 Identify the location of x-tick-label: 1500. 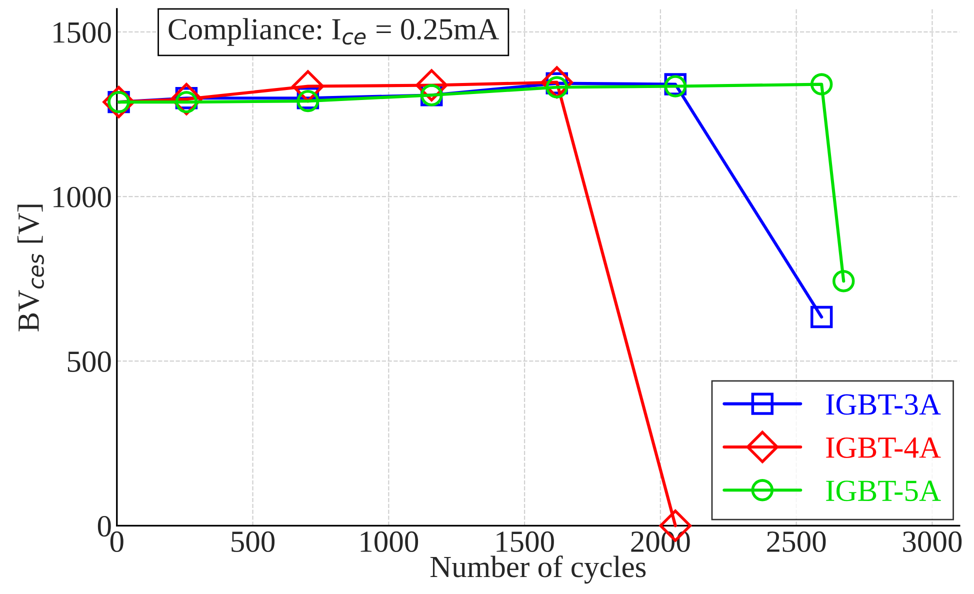
(525, 541).